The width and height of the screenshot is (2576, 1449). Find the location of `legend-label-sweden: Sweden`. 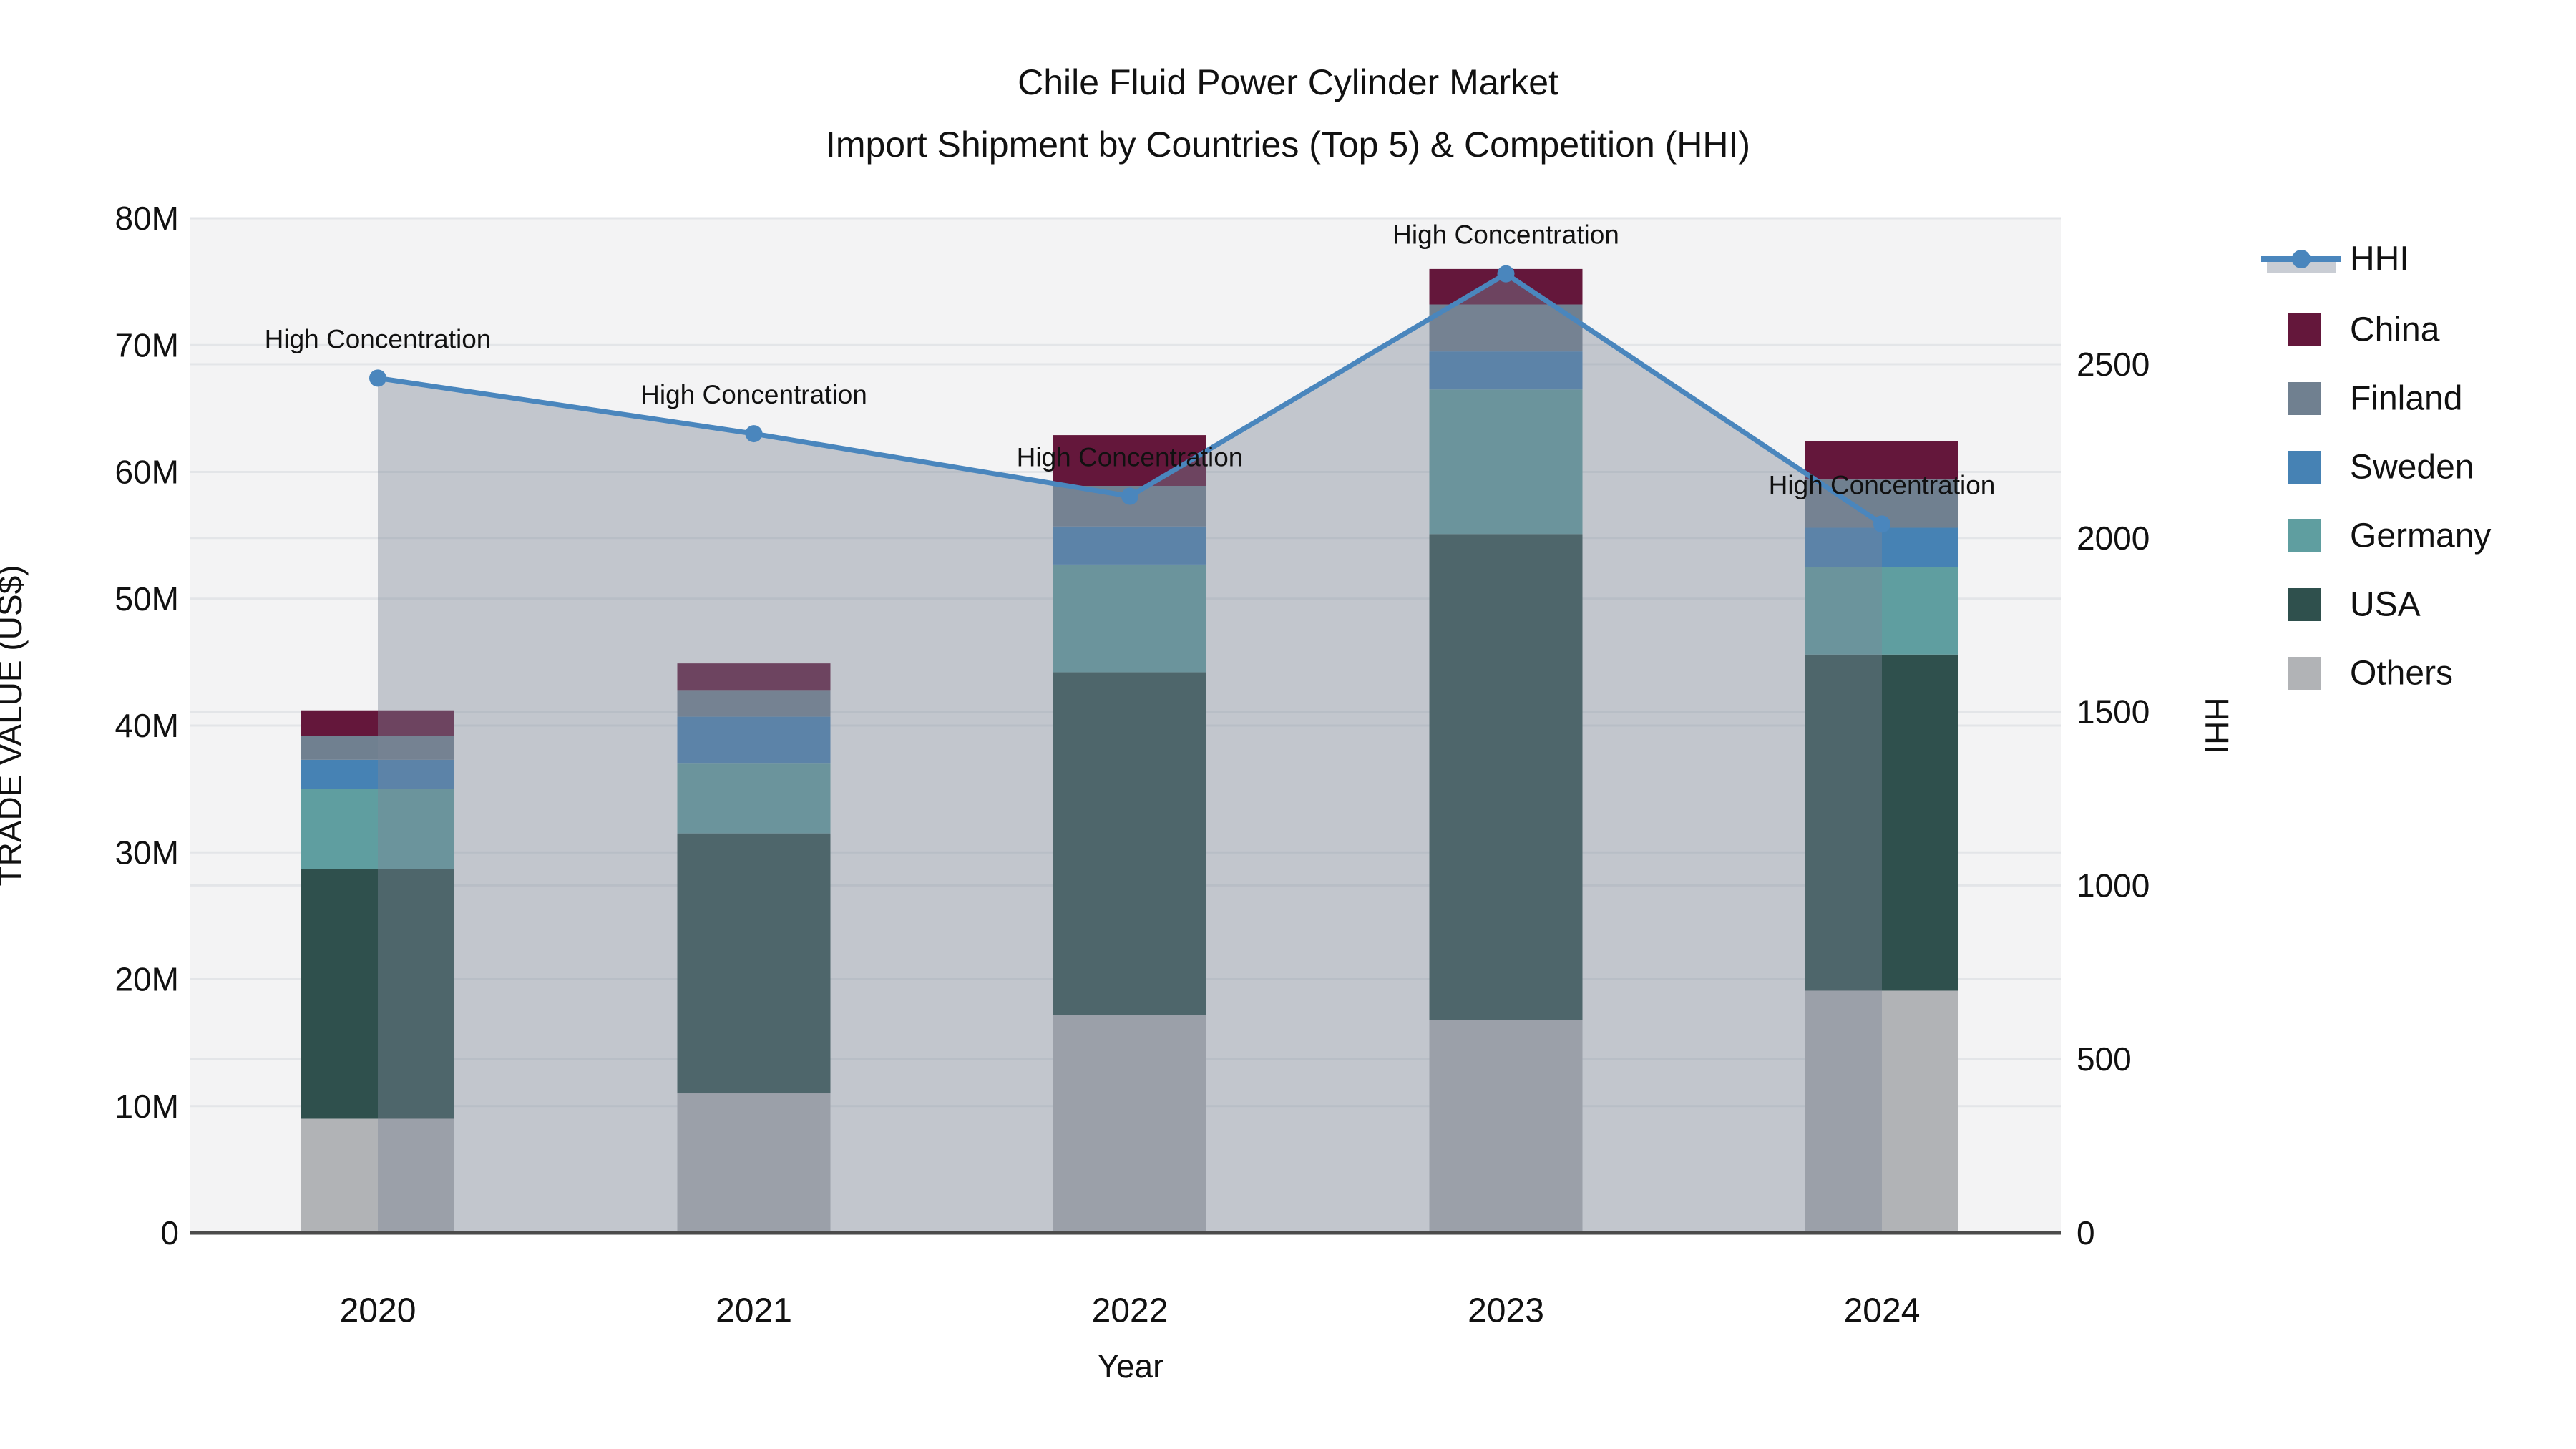

legend-label-sweden: Sweden is located at coordinates (2412, 468).